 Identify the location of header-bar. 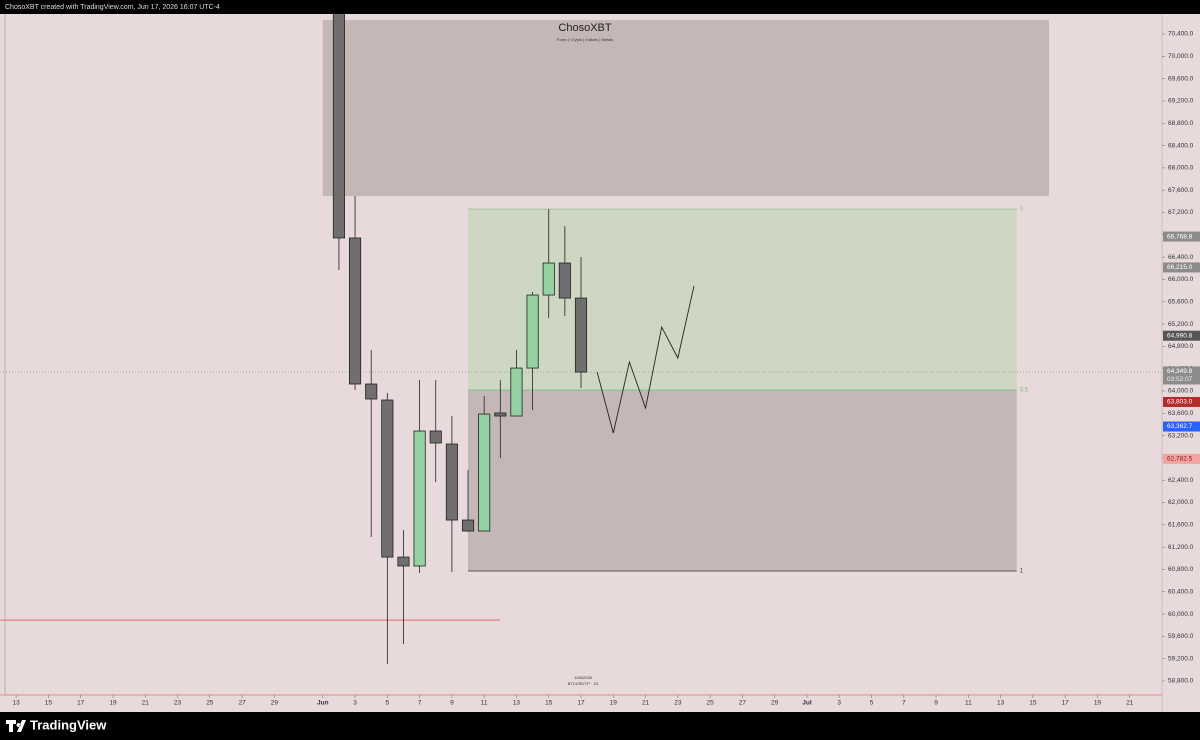
(600, 7).